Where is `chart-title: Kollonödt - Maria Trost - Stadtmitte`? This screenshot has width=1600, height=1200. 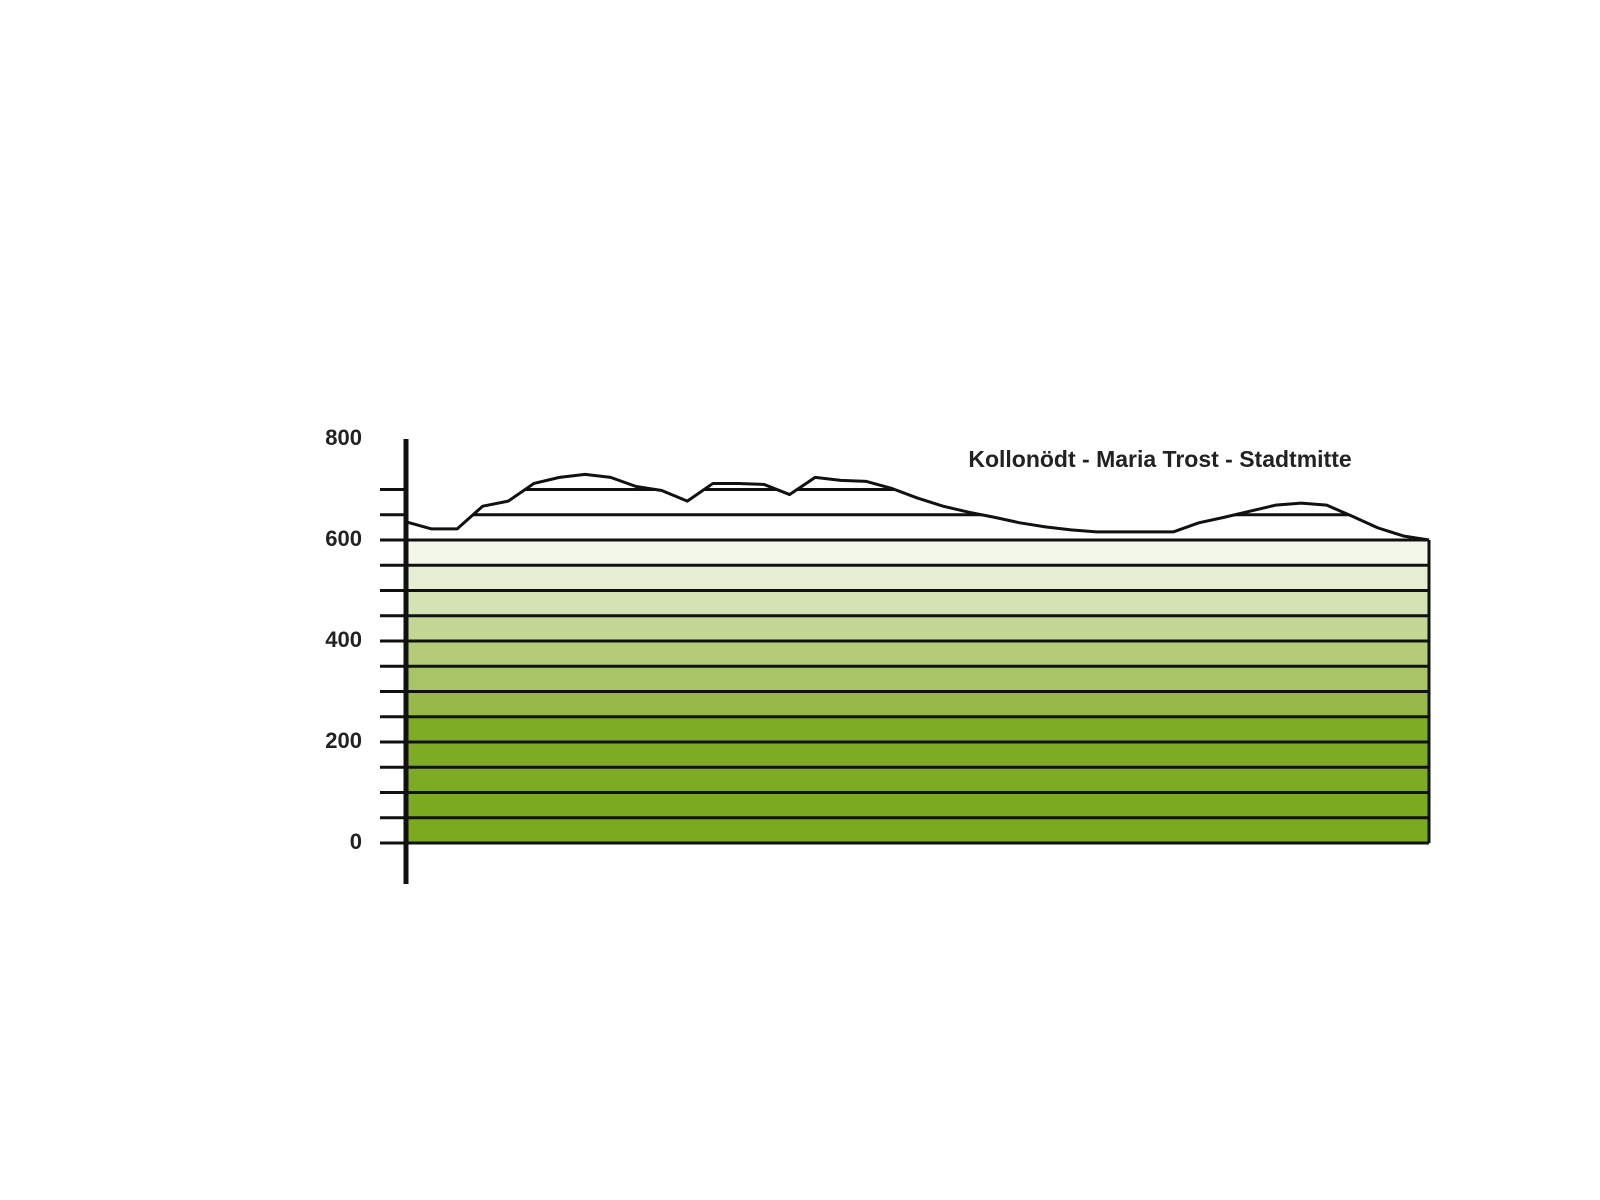
chart-title: Kollonödt - Maria Trost - Stadtmitte is located at coordinates (1159, 459).